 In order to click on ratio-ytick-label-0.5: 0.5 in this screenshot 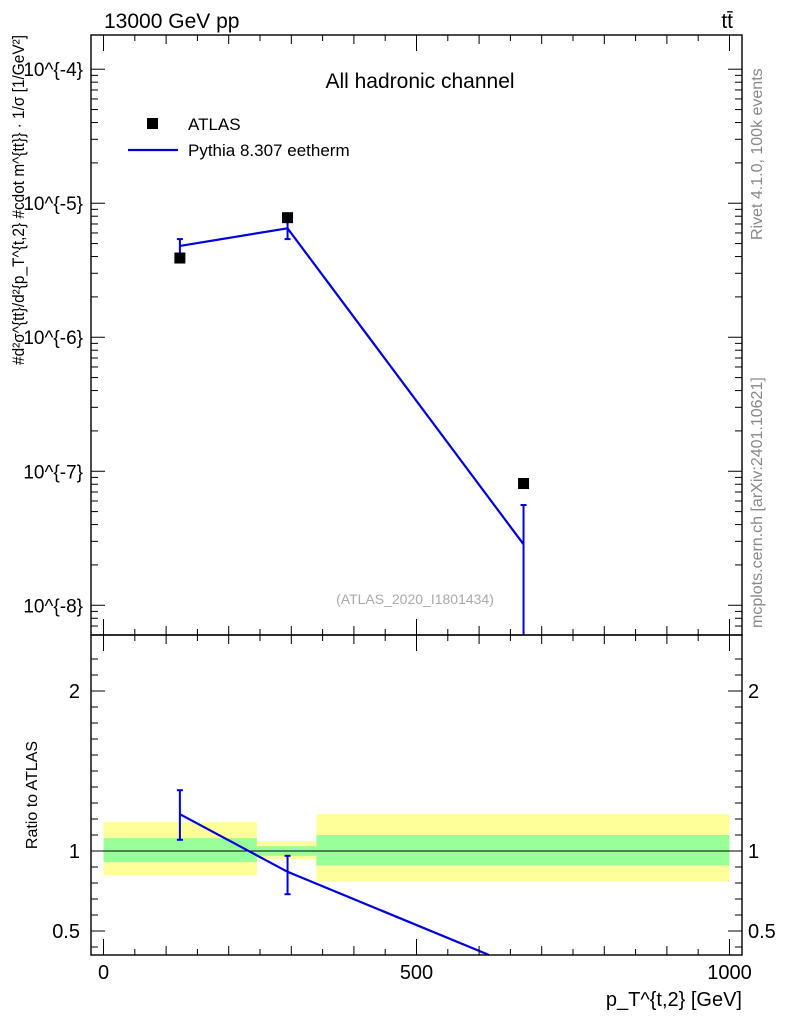, I will do `click(66, 932)`.